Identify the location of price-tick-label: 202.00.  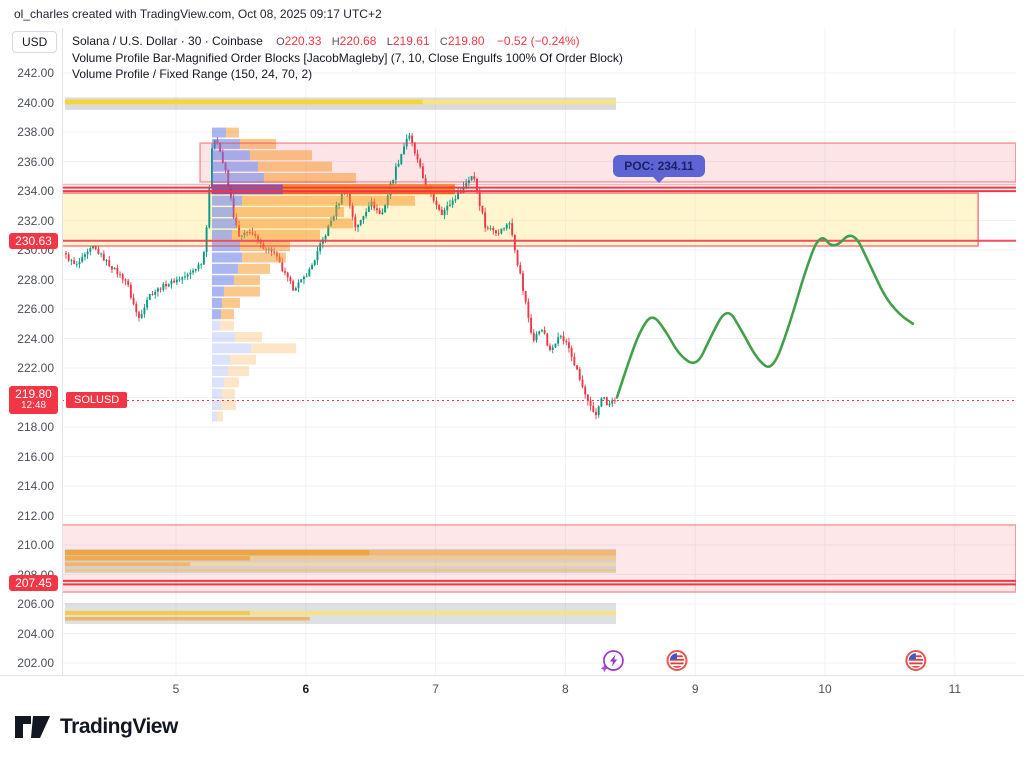
(35, 663).